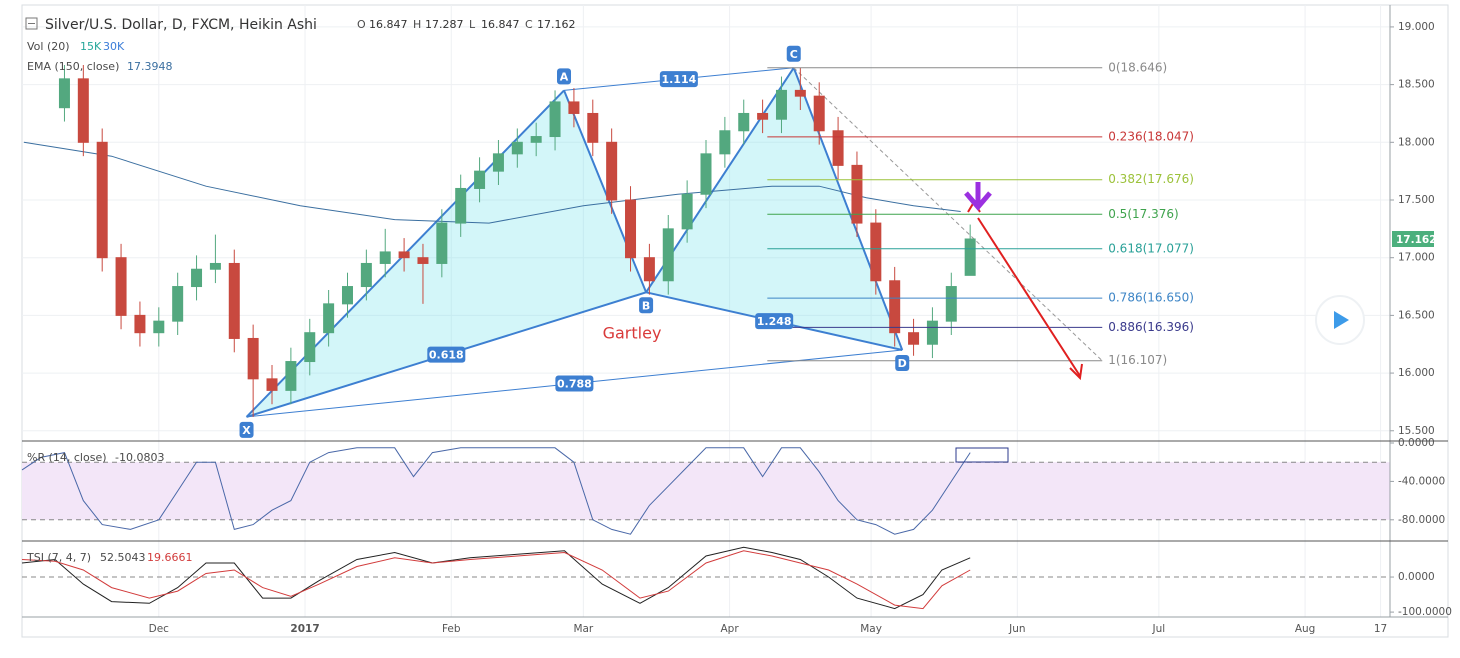 The image size is (1460, 658). Describe the element at coordinates (170, 557) in the screenshot. I see `tsi-reading: 19.6661` at that location.